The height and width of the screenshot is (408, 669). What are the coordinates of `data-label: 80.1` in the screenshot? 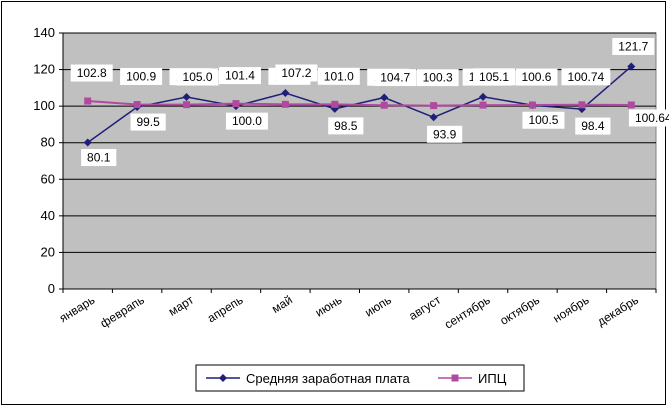 It's located at (99, 158).